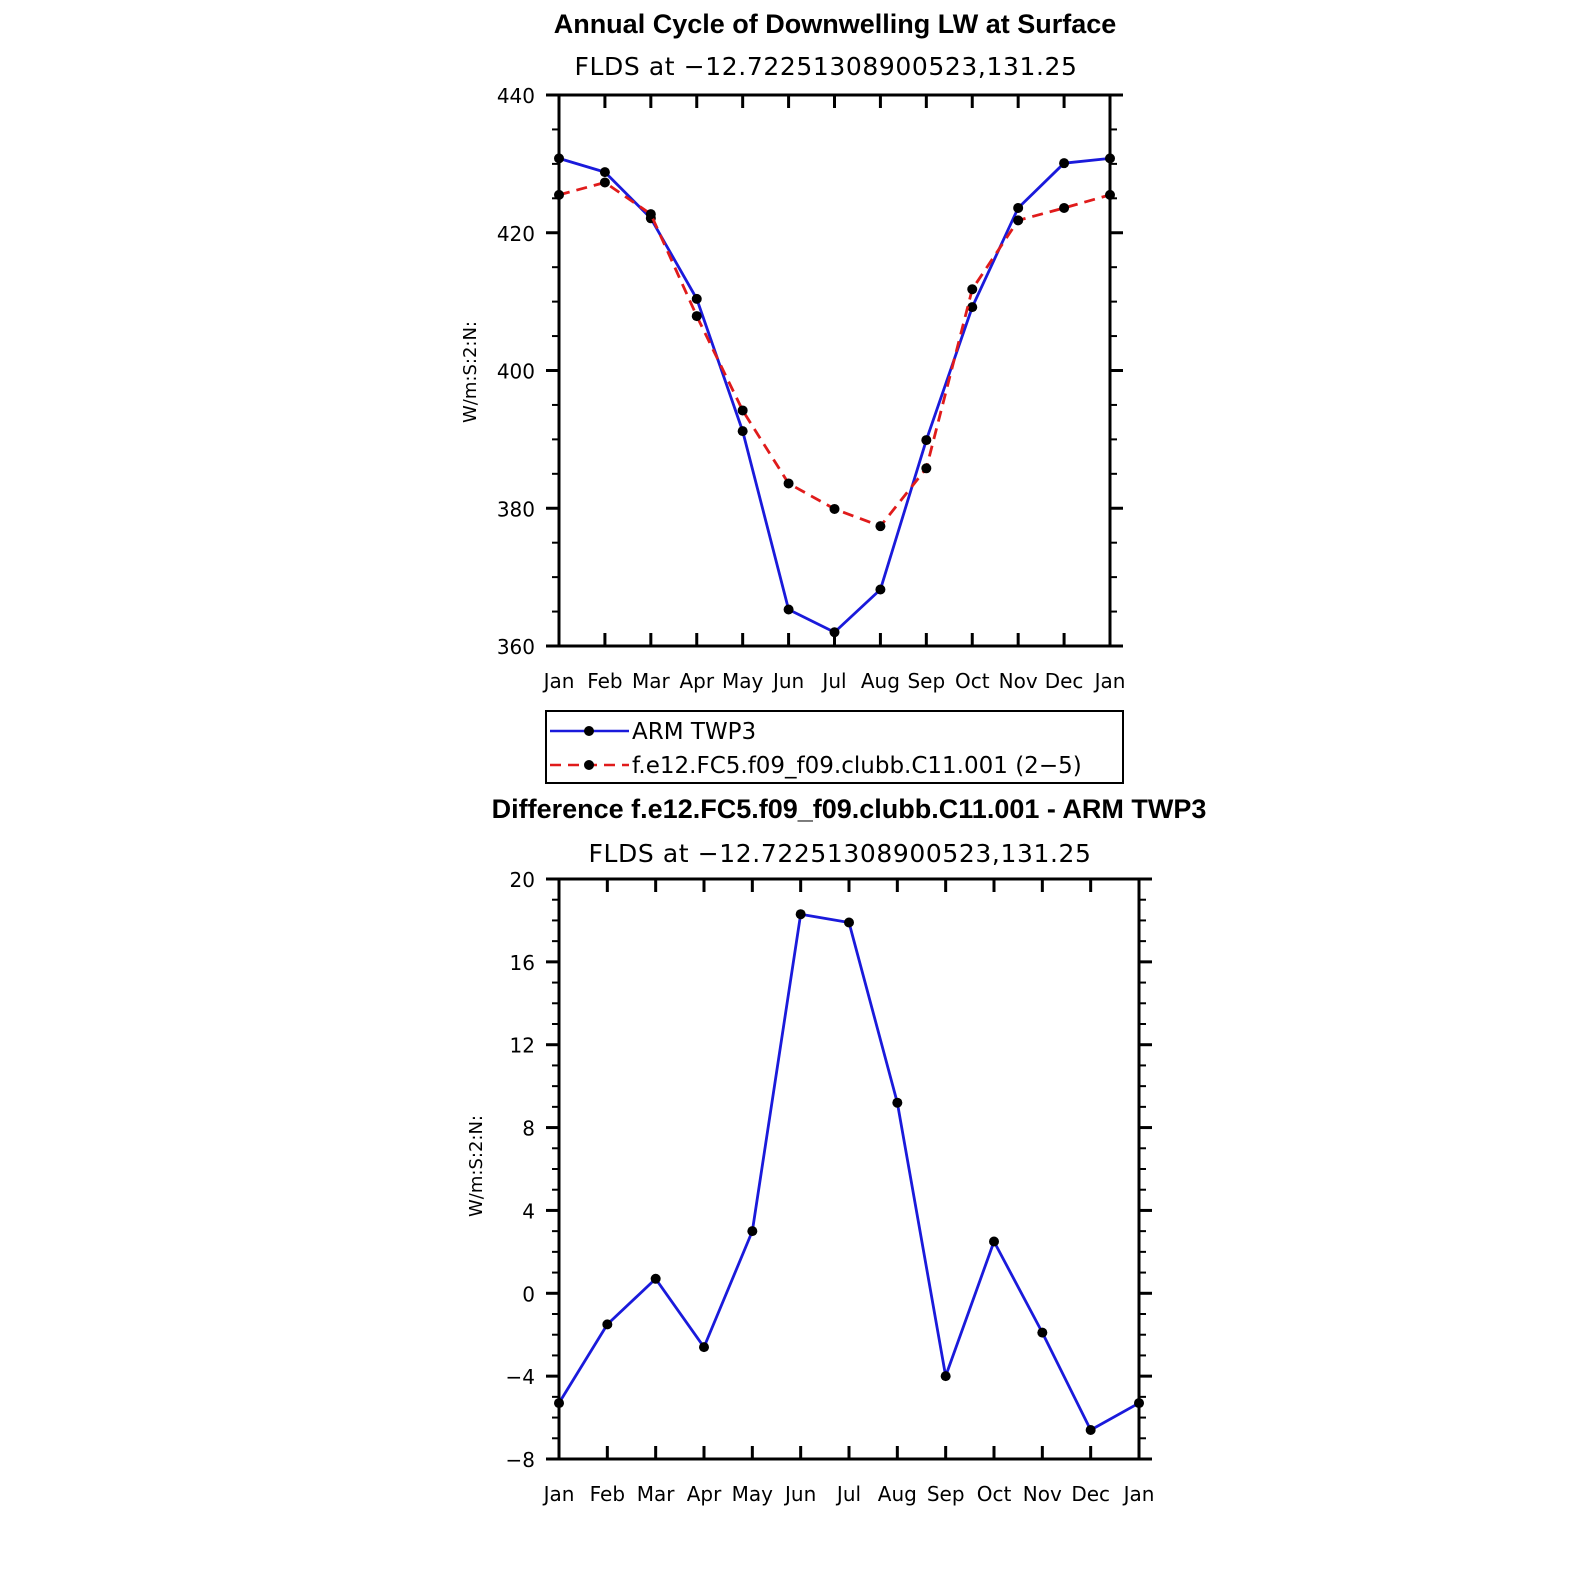 The width and height of the screenshot is (1574, 1574). I want to click on top-chart-x-tick-label-aug: Aug, so click(880, 681).